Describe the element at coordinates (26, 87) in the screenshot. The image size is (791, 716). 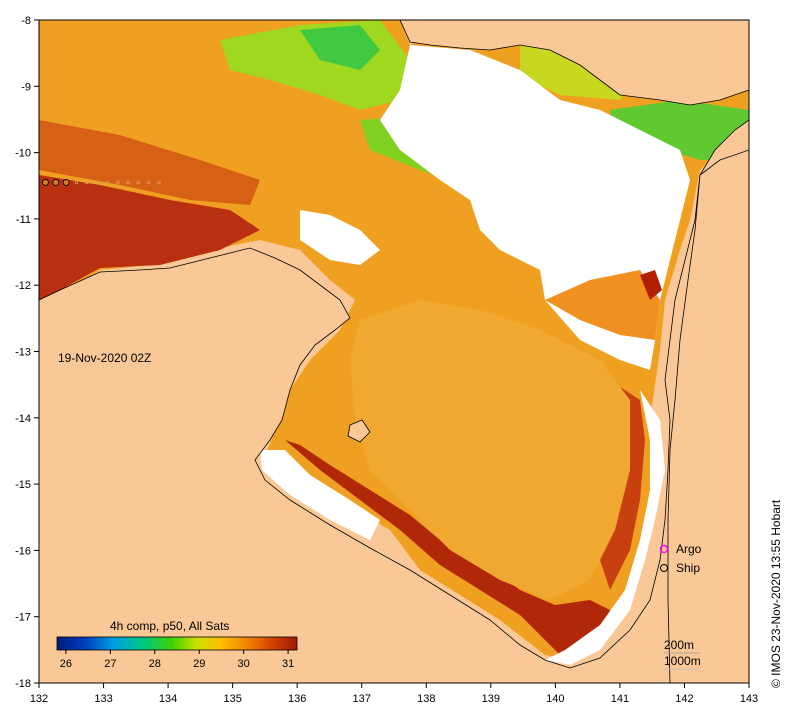
I see `lat-tick-label: -9` at that location.